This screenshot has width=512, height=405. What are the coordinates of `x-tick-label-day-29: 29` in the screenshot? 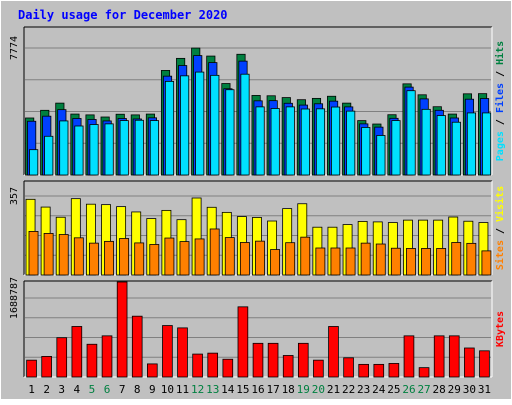 It's located at (454, 389).